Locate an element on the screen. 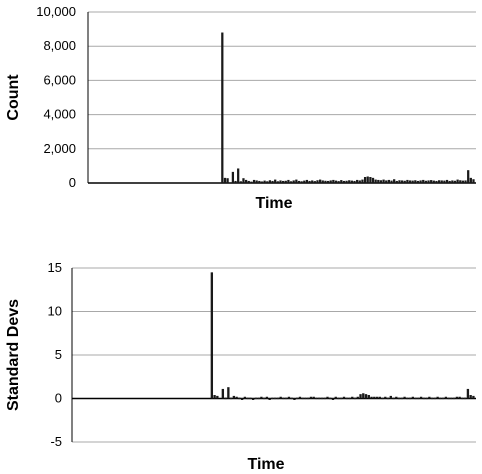 The image size is (482, 474). std-devs-x-axis-title: Time is located at coordinates (265, 464).